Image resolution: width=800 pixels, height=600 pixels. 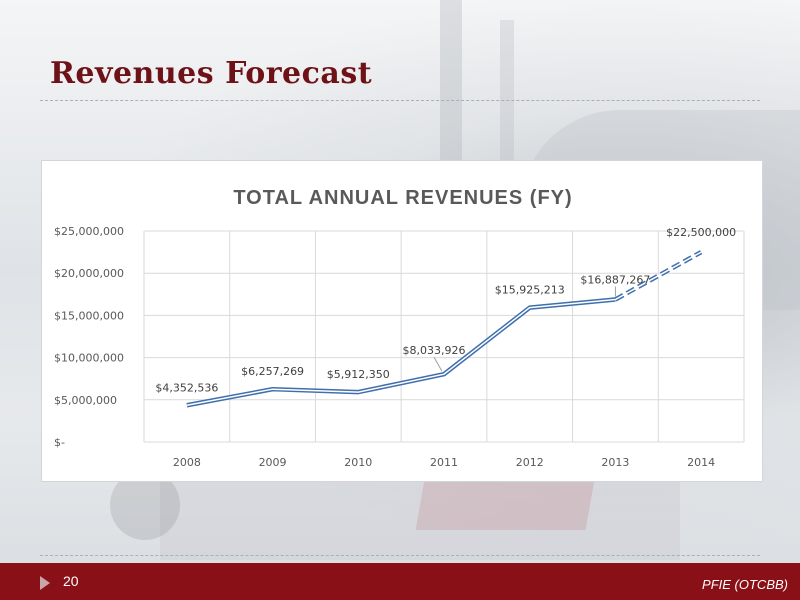 I want to click on slide-title: Revenues Forecast, so click(x=211, y=73).